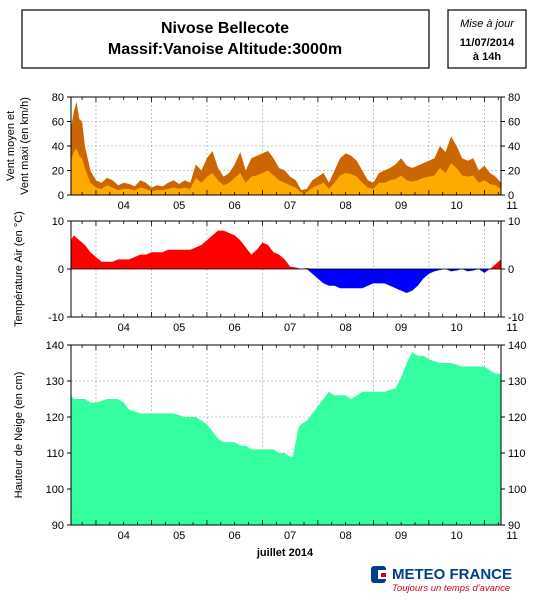  I want to click on snow-ytick-label-right: 120, so click(517, 418).